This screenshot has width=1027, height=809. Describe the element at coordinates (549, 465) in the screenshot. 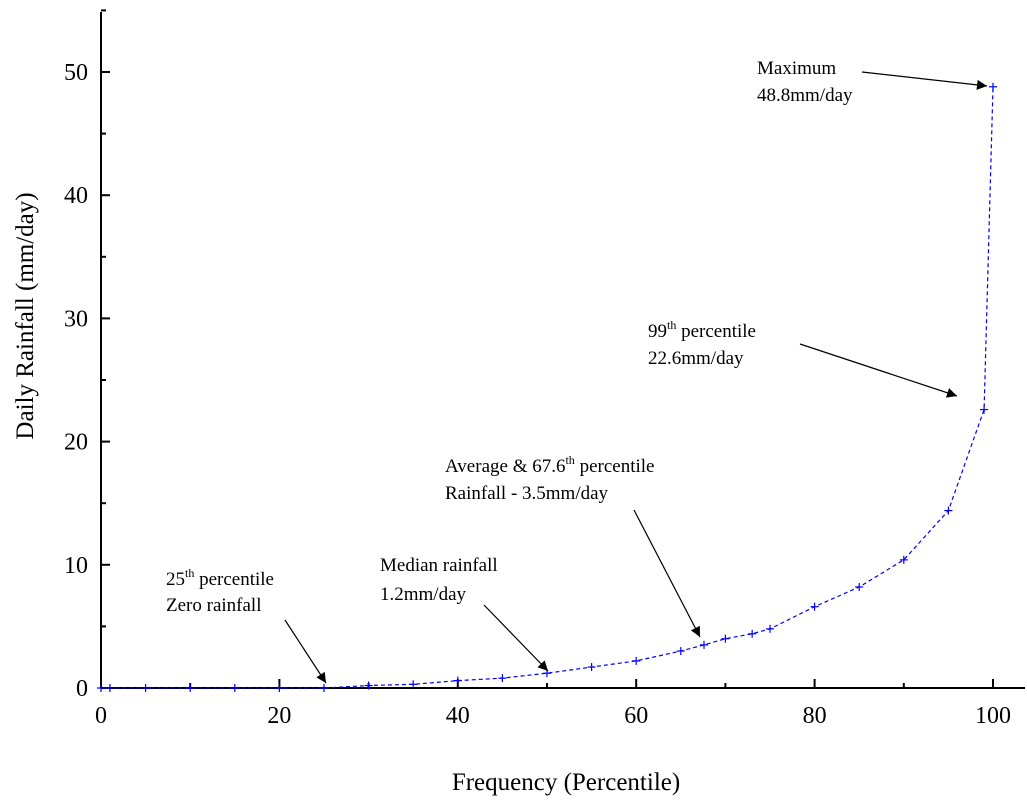

I see `annotation-text: Average & 67.6th percentile` at that location.